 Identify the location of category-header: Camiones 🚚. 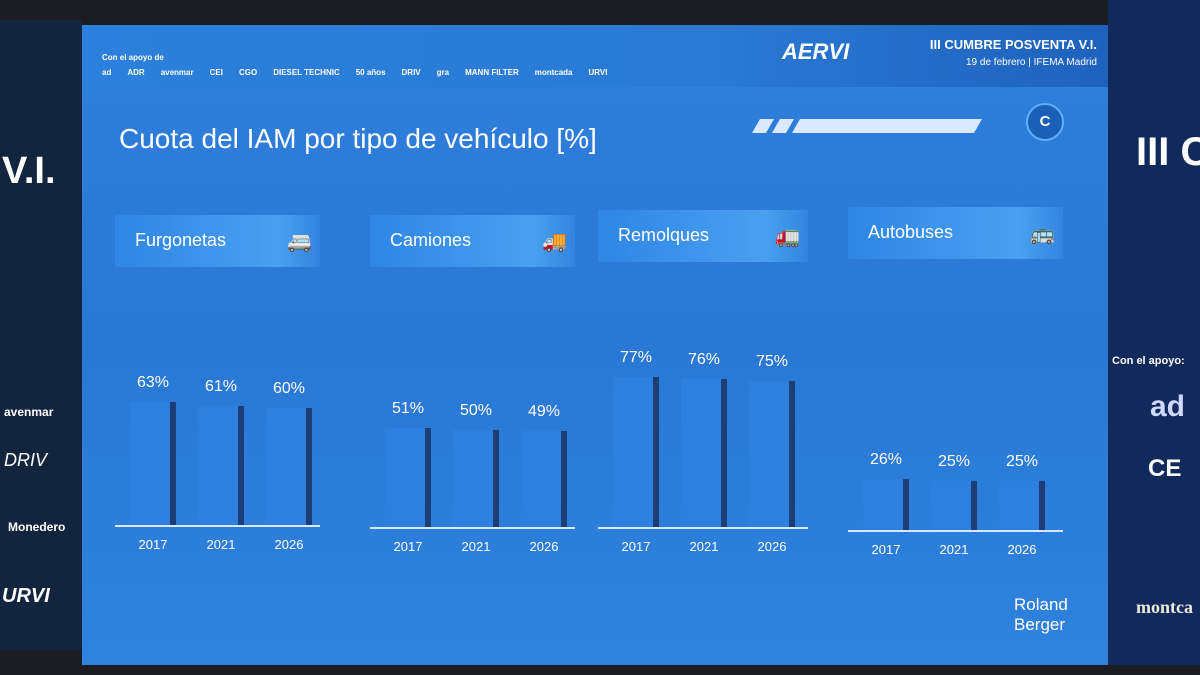
(472, 241).